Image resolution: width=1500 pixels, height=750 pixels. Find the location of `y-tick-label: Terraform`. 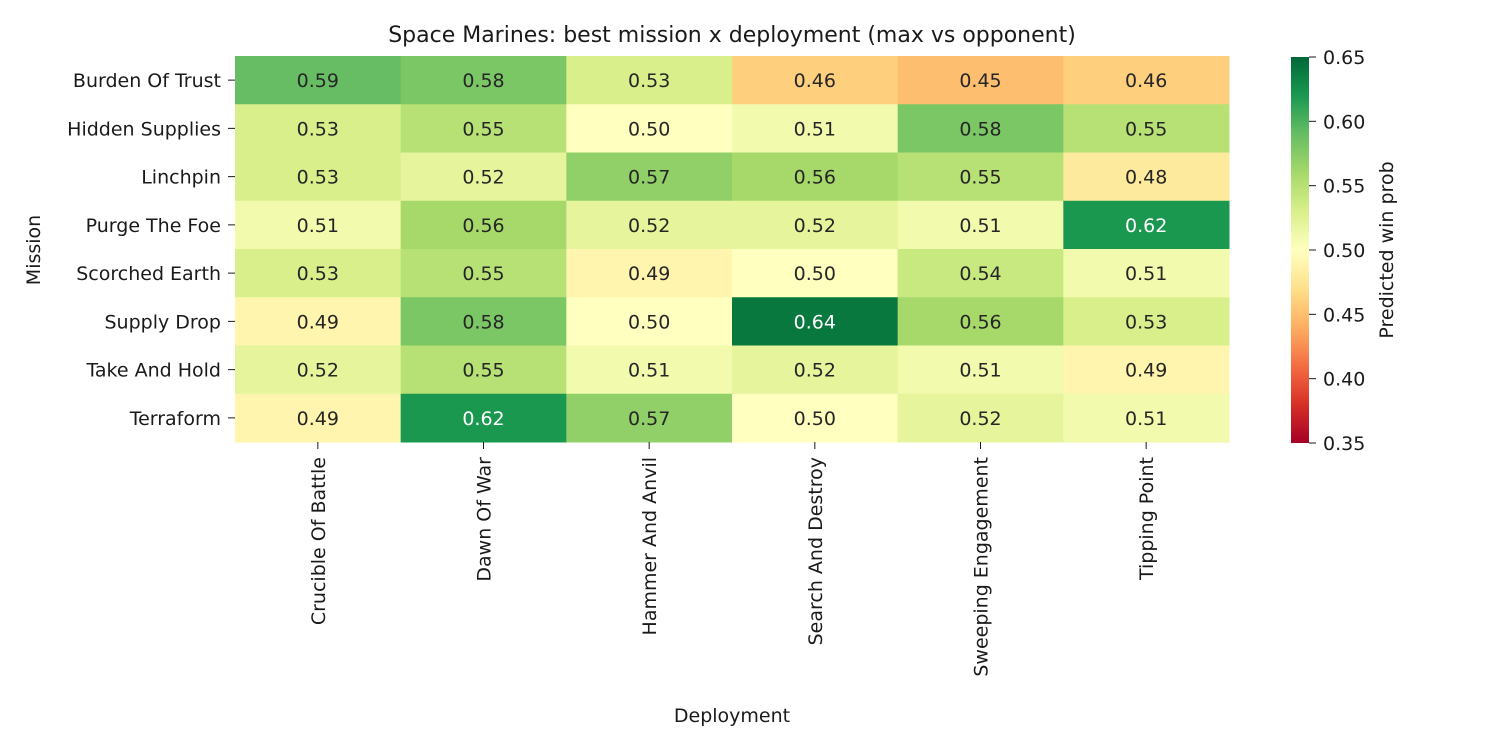

y-tick-label: Terraform is located at coordinates (175, 419).